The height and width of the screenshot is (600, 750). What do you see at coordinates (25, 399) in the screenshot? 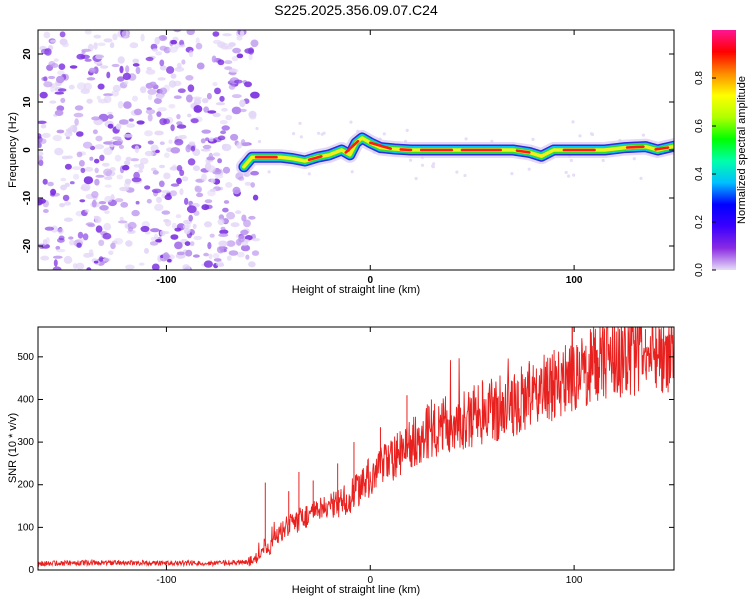
I see `y-tick-label: 400` at bounding box center [25, 399].